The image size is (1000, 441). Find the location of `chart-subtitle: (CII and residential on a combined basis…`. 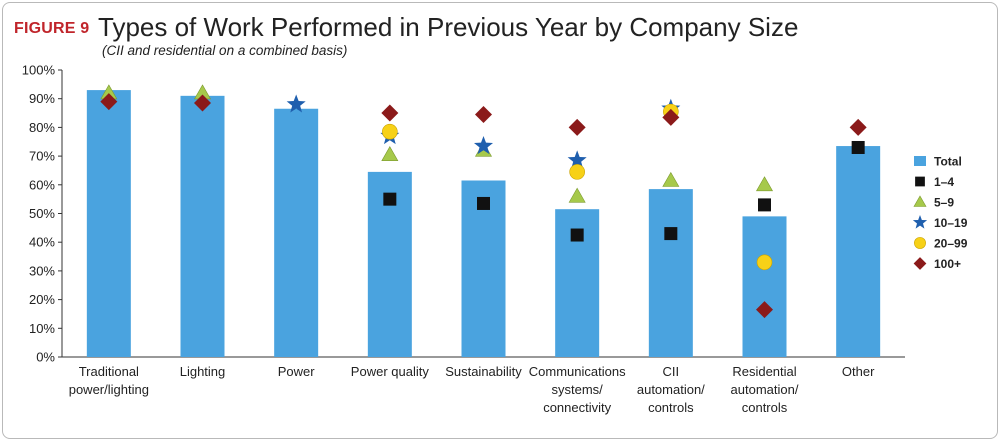

chart-subtitle: (CII and residential on a combined basis… is located at coordinates (225, 50).